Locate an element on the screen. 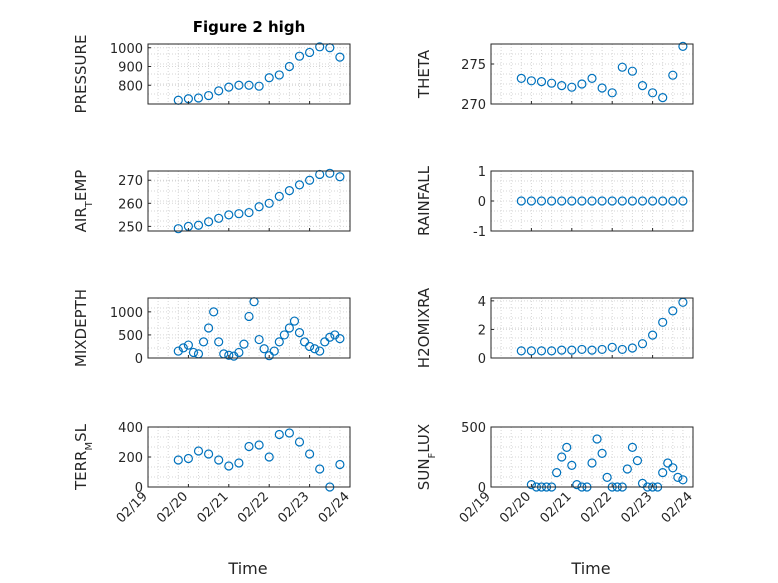 This screenshot has height=583, width=778. x-tick-label: 02/24 is located at coordinates (677, 507).